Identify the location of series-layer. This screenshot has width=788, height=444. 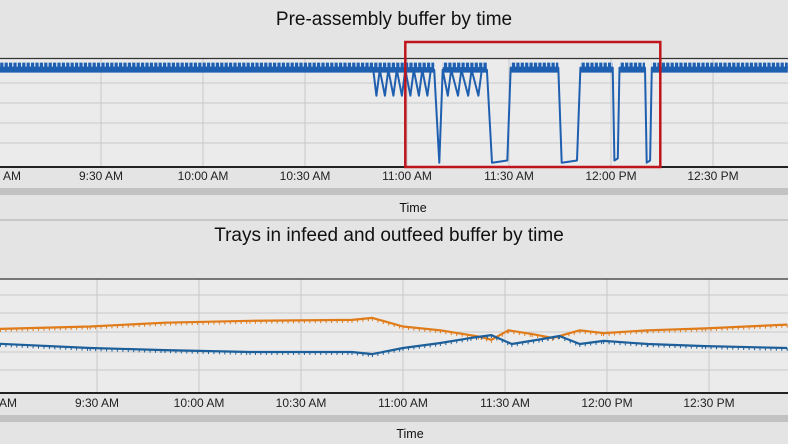
(394, 337).